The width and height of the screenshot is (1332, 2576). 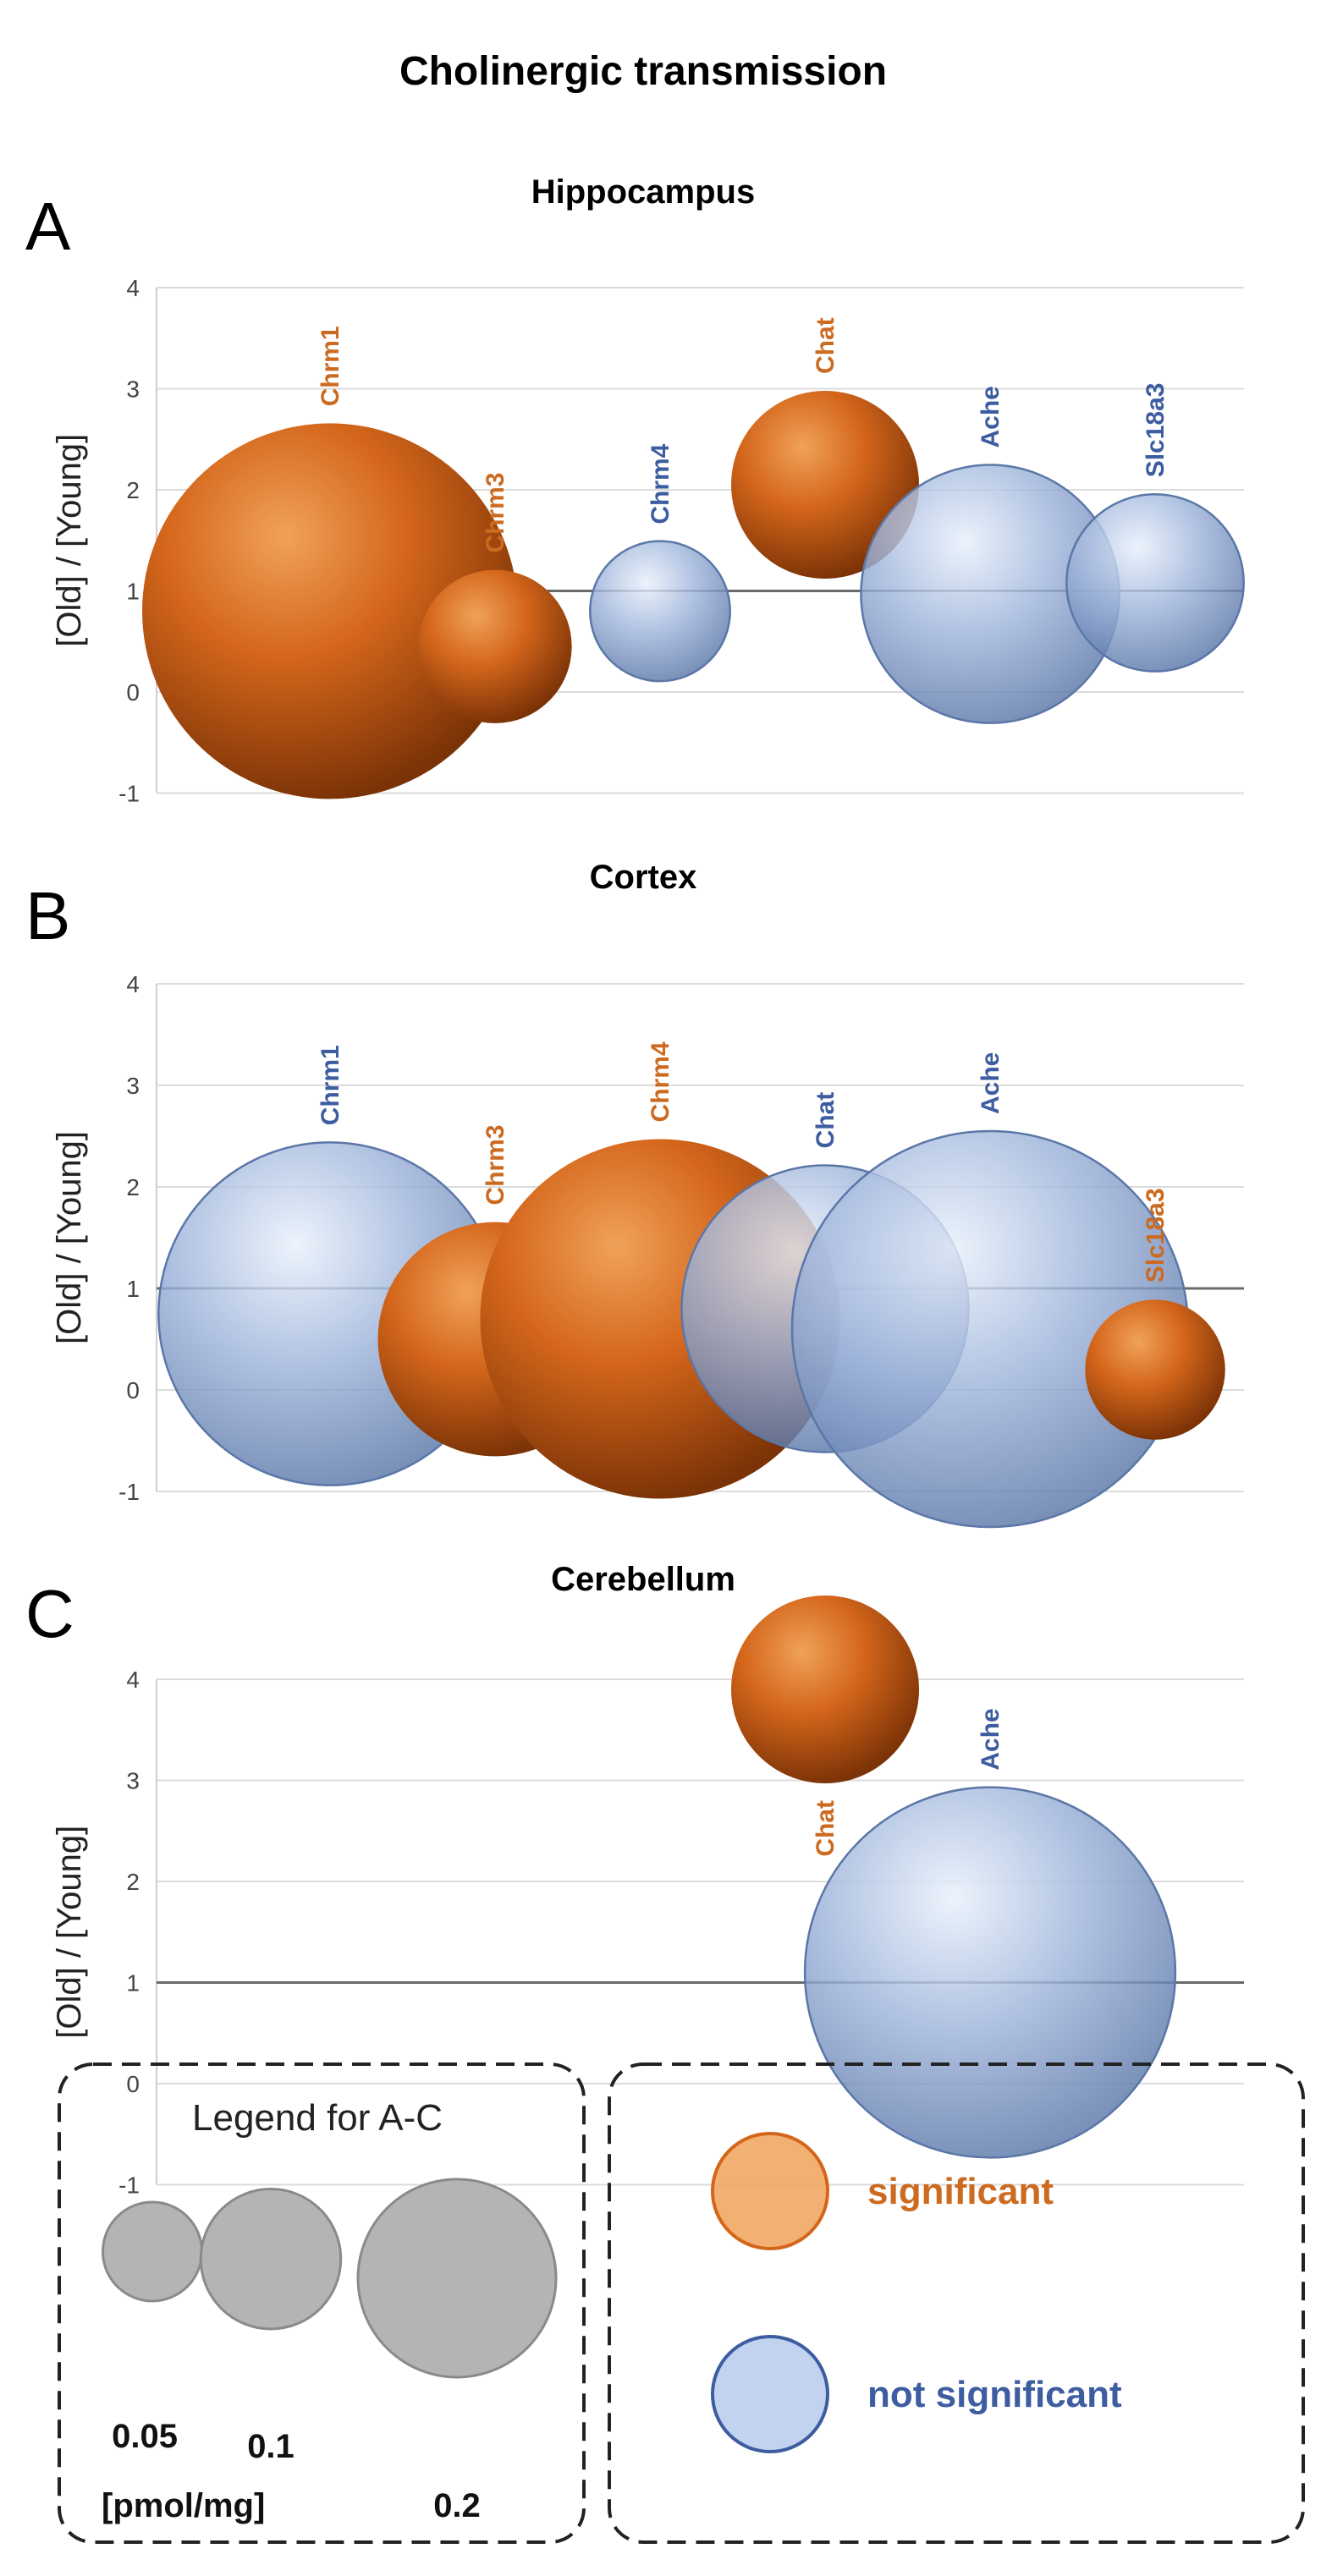 What do you see at coordinates (495, 646) in the screenshot?
I see `bubble-chrm3` at bounding box center [495, 646].